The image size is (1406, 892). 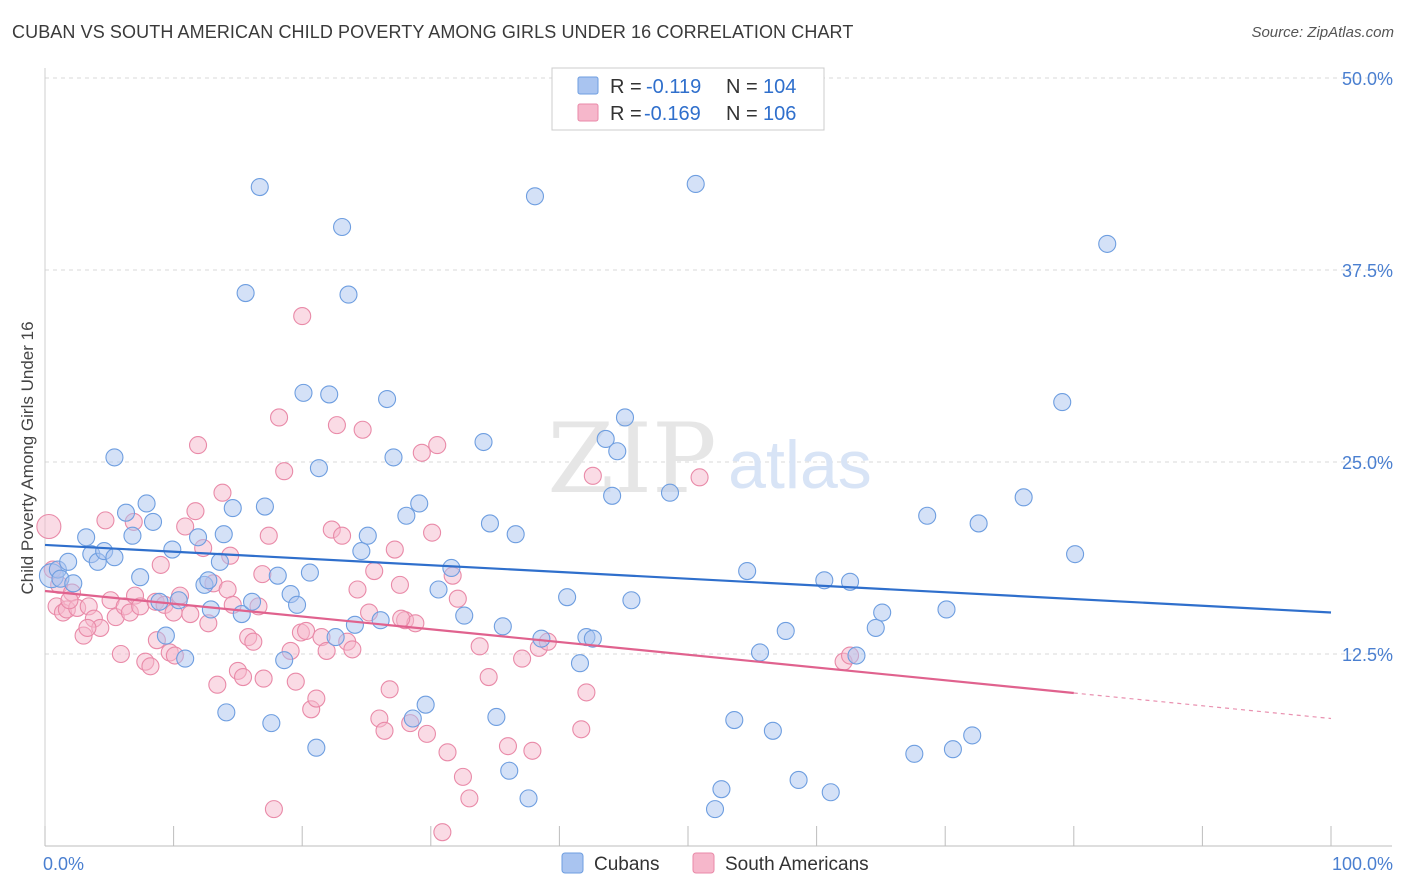 What do you see at coordinates (588, 85) in the screenshot?
I see `legend-swatch-cubans` at bounding box center [588, 85].